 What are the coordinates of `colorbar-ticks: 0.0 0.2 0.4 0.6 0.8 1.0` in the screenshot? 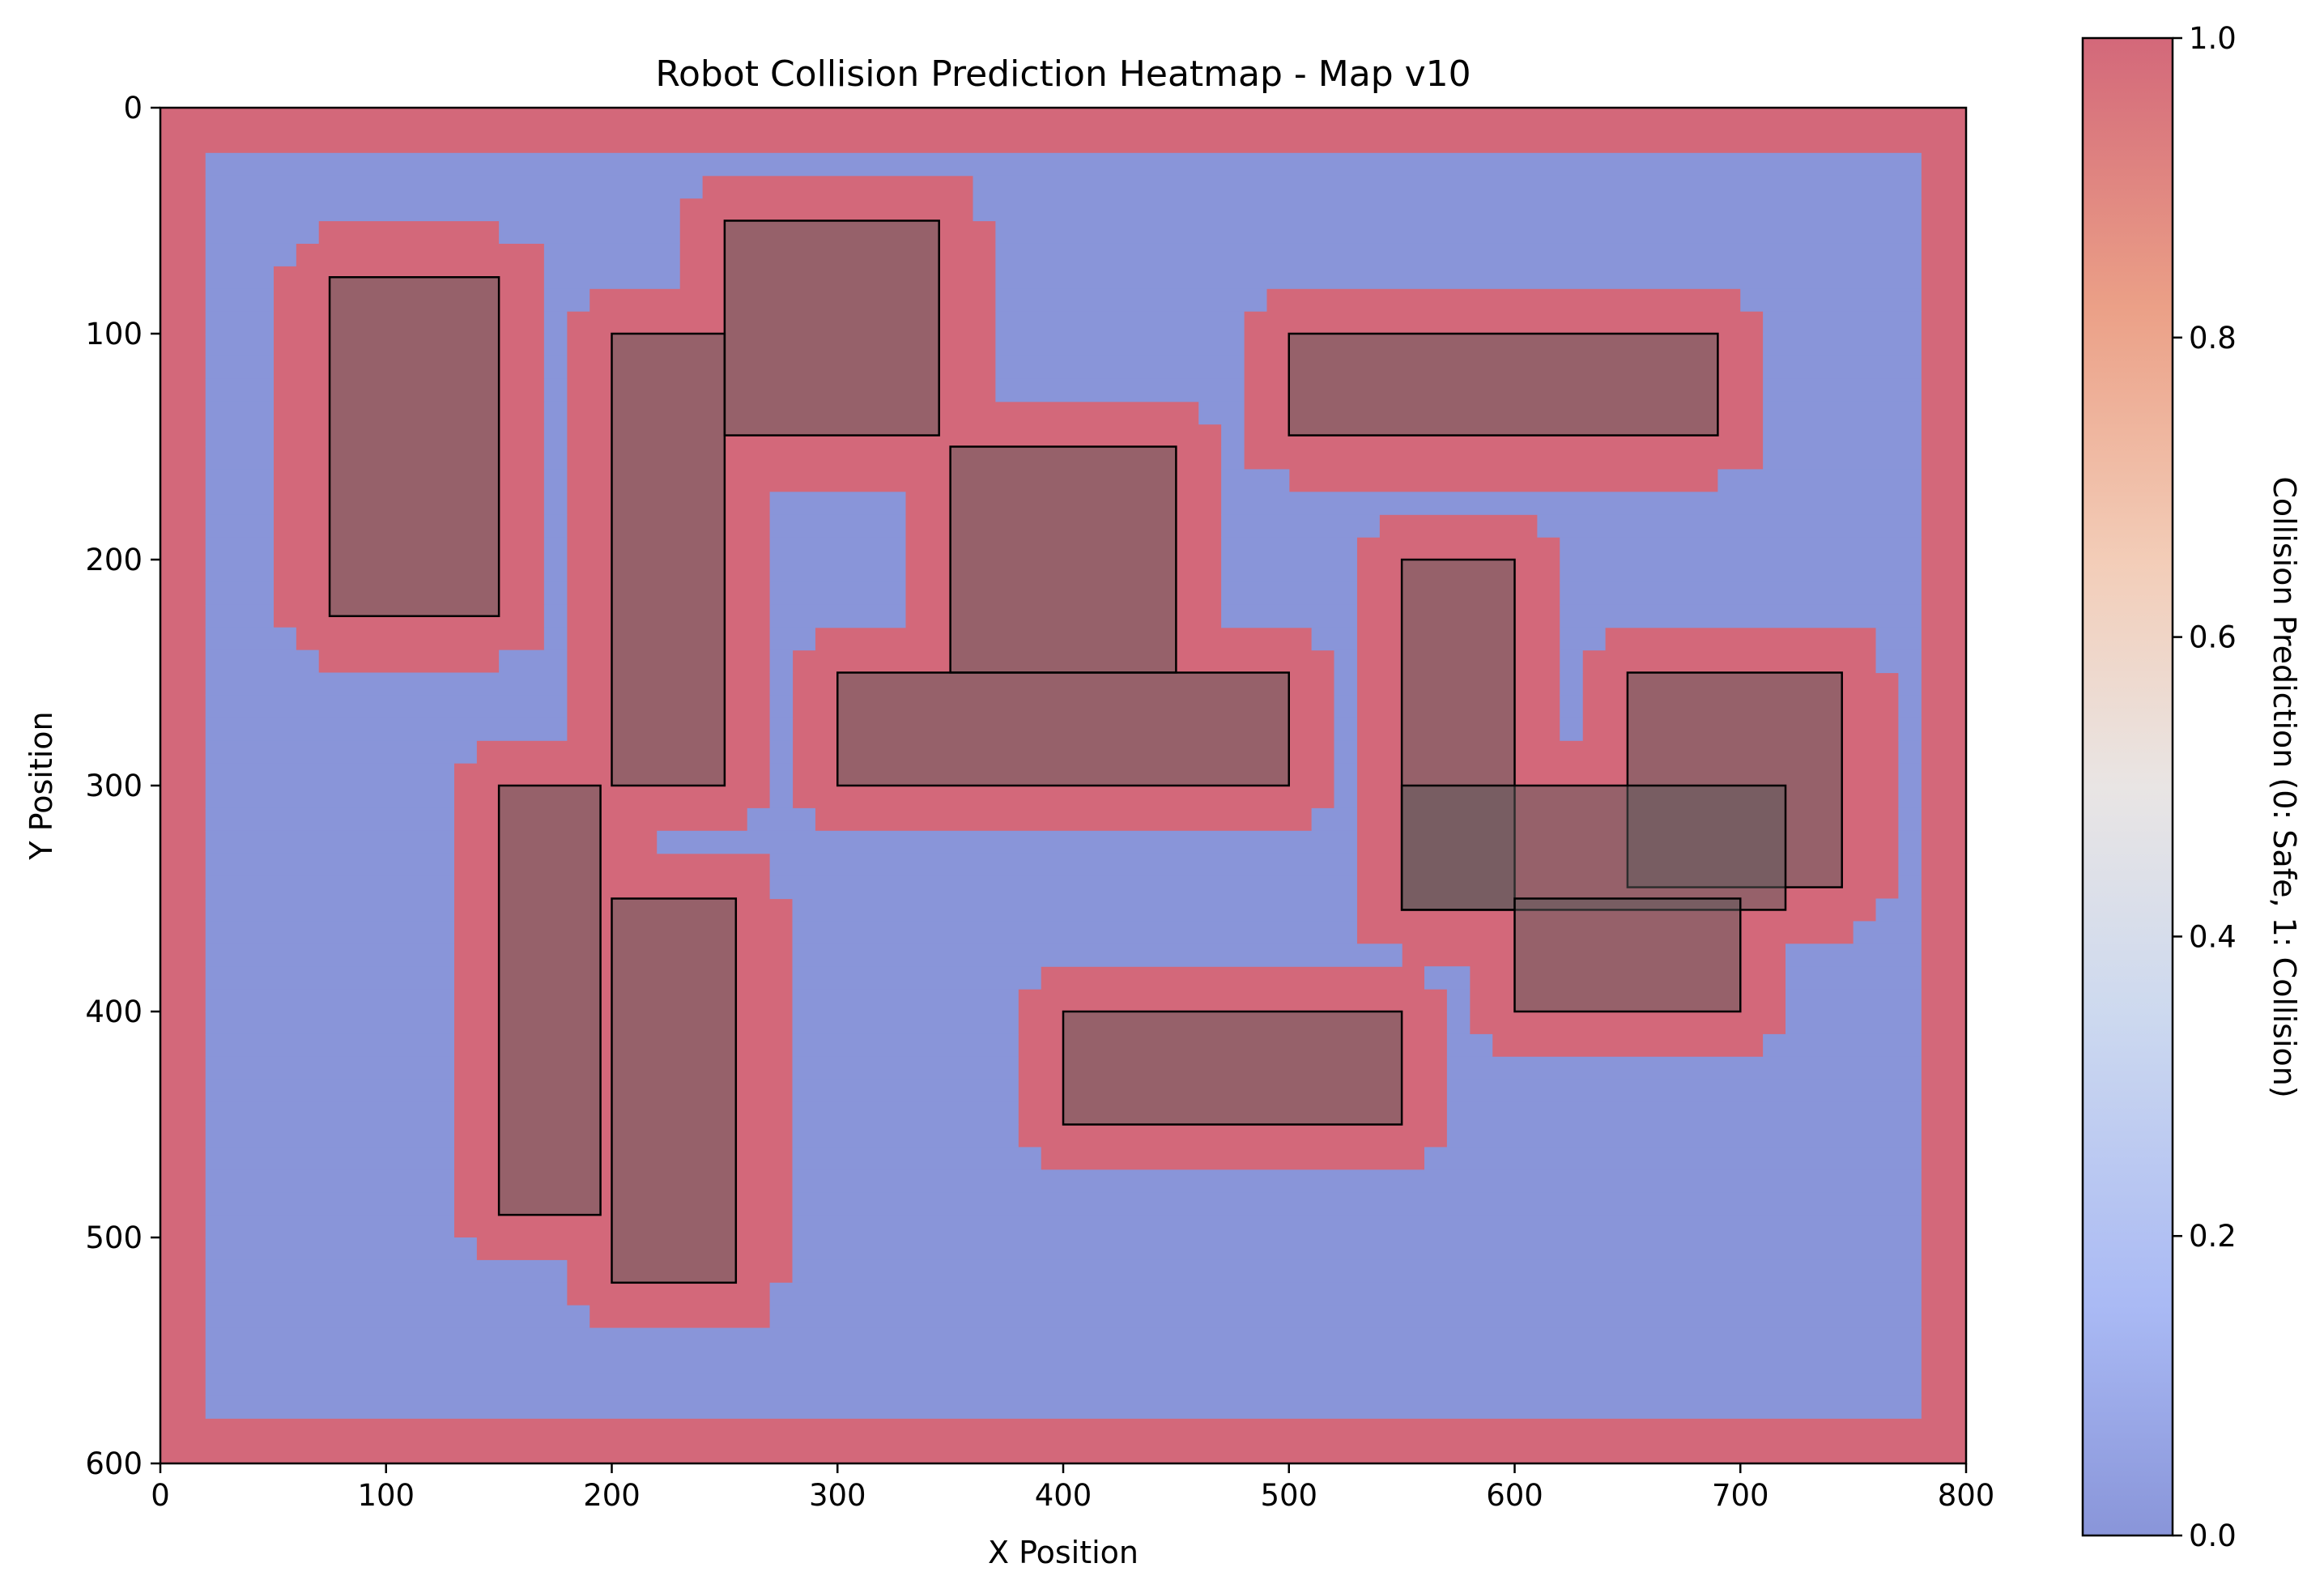 It's located at (2205, 787).